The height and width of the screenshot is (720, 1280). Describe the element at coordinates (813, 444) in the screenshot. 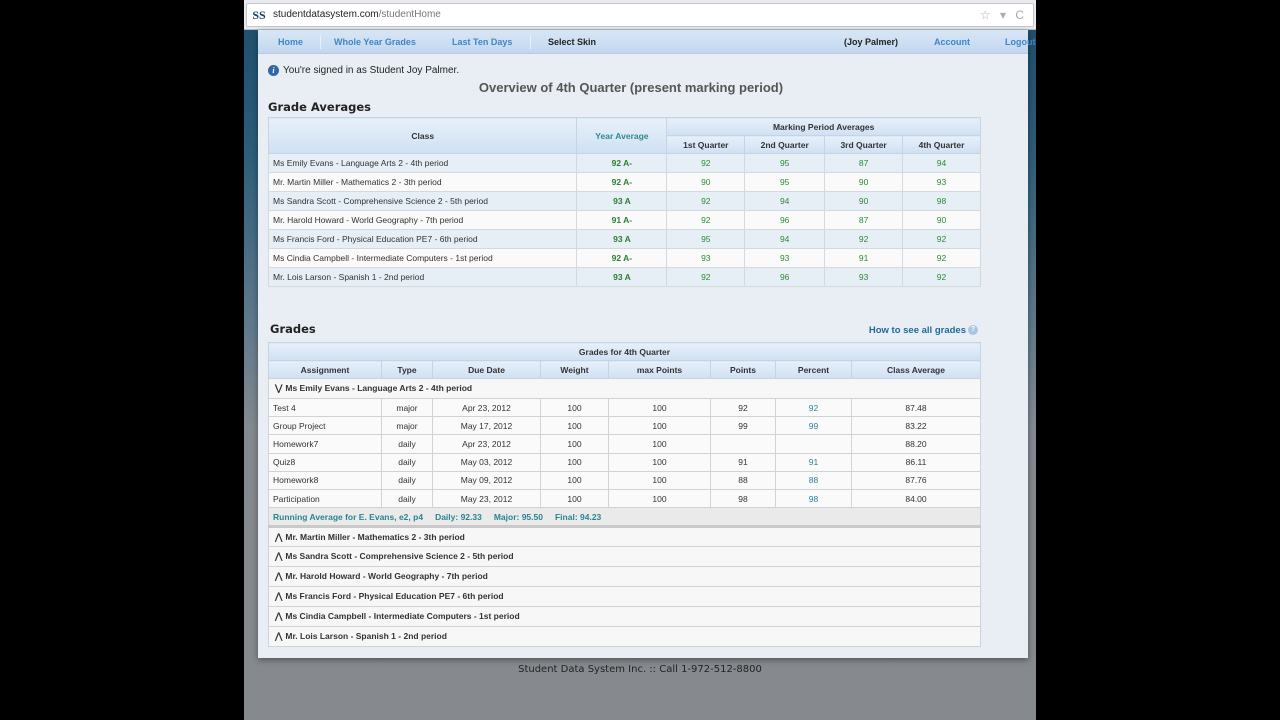

I see `percent` at that location.